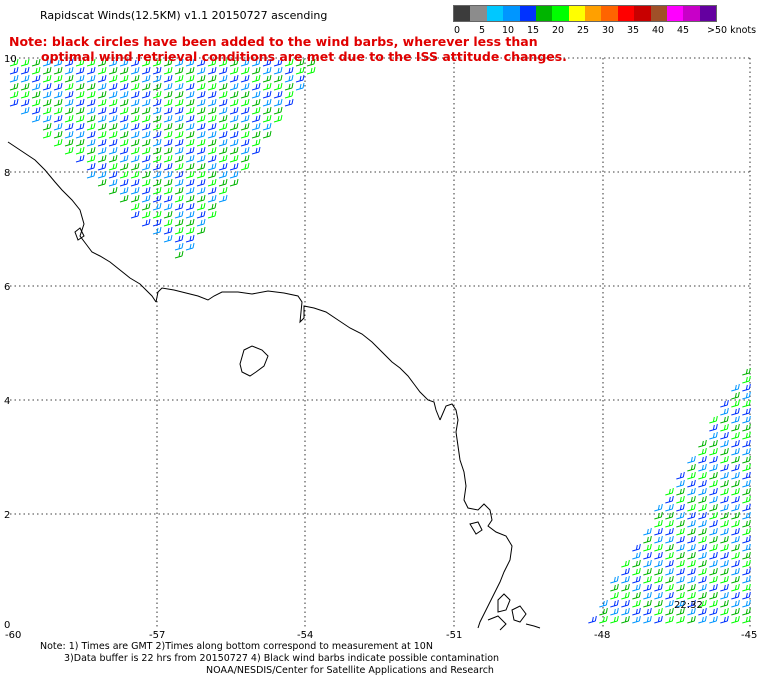  Describe the element at coordinates (658, 30) in the screenshot. I see `legend-label: 40` at that location.